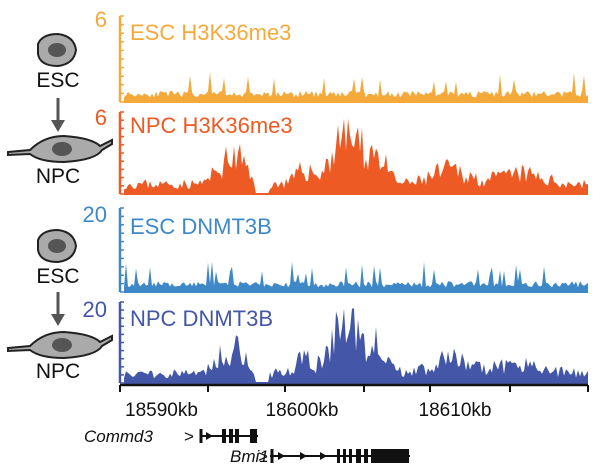 The height and width of the screenshot is (474, 604). Describe the element at coordinates (455, 410) in the screenshot. I see `tick-label: 18610kb` at that location.